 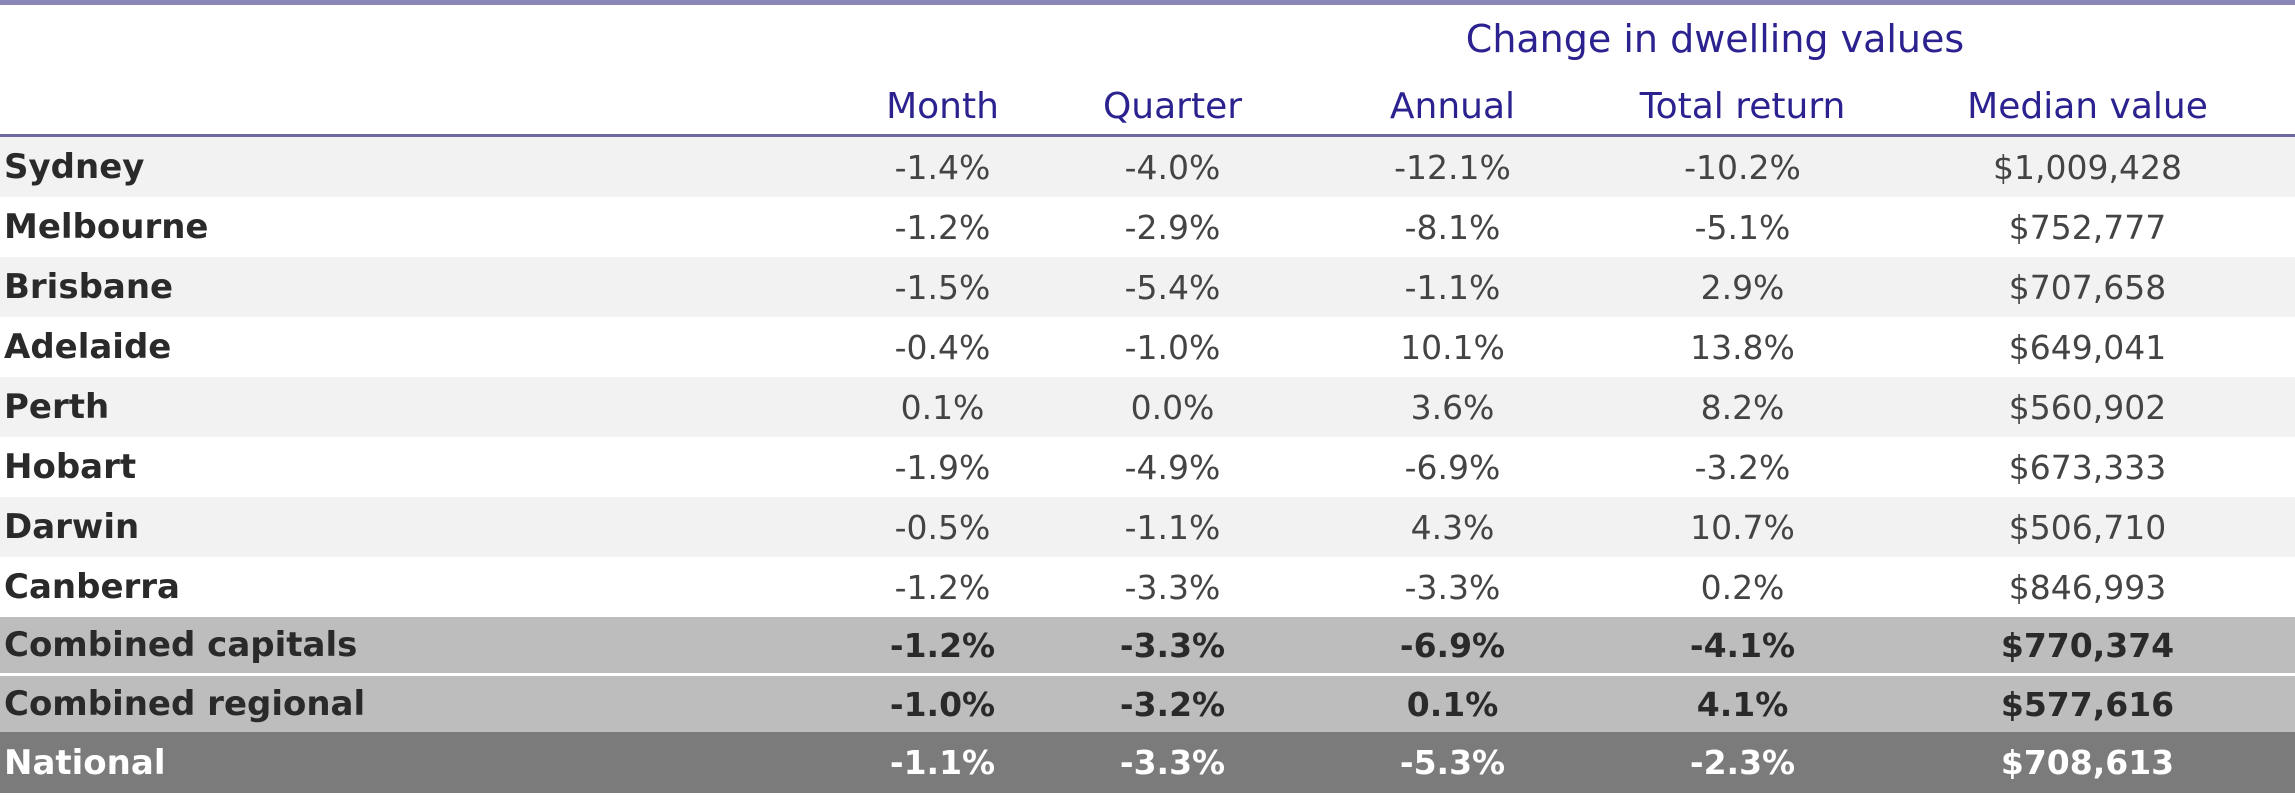 I want to click on cell-total-return: 10.7%, so click(x=1742, y=527).